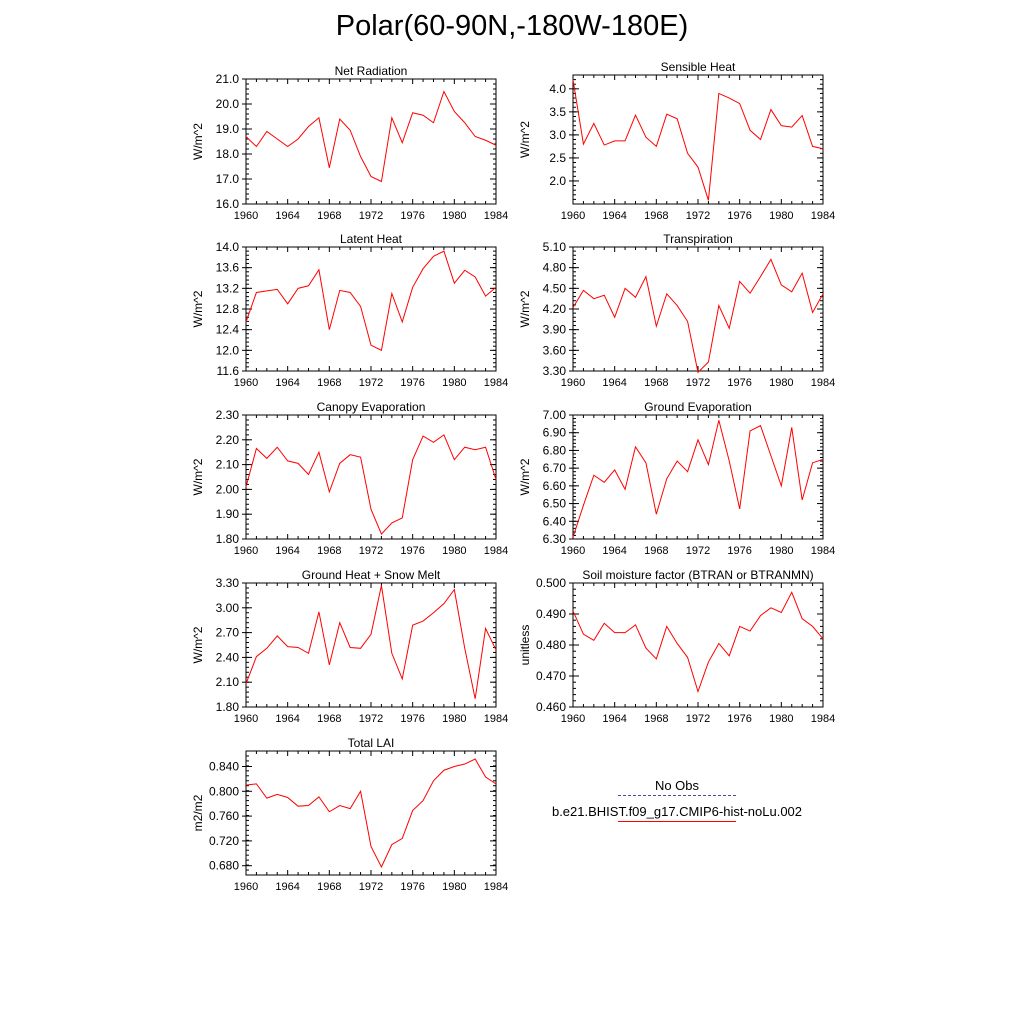 This screenshot has height=1024, width=1024. I want to click on chart-title: Transpiration, so click(698, 239).